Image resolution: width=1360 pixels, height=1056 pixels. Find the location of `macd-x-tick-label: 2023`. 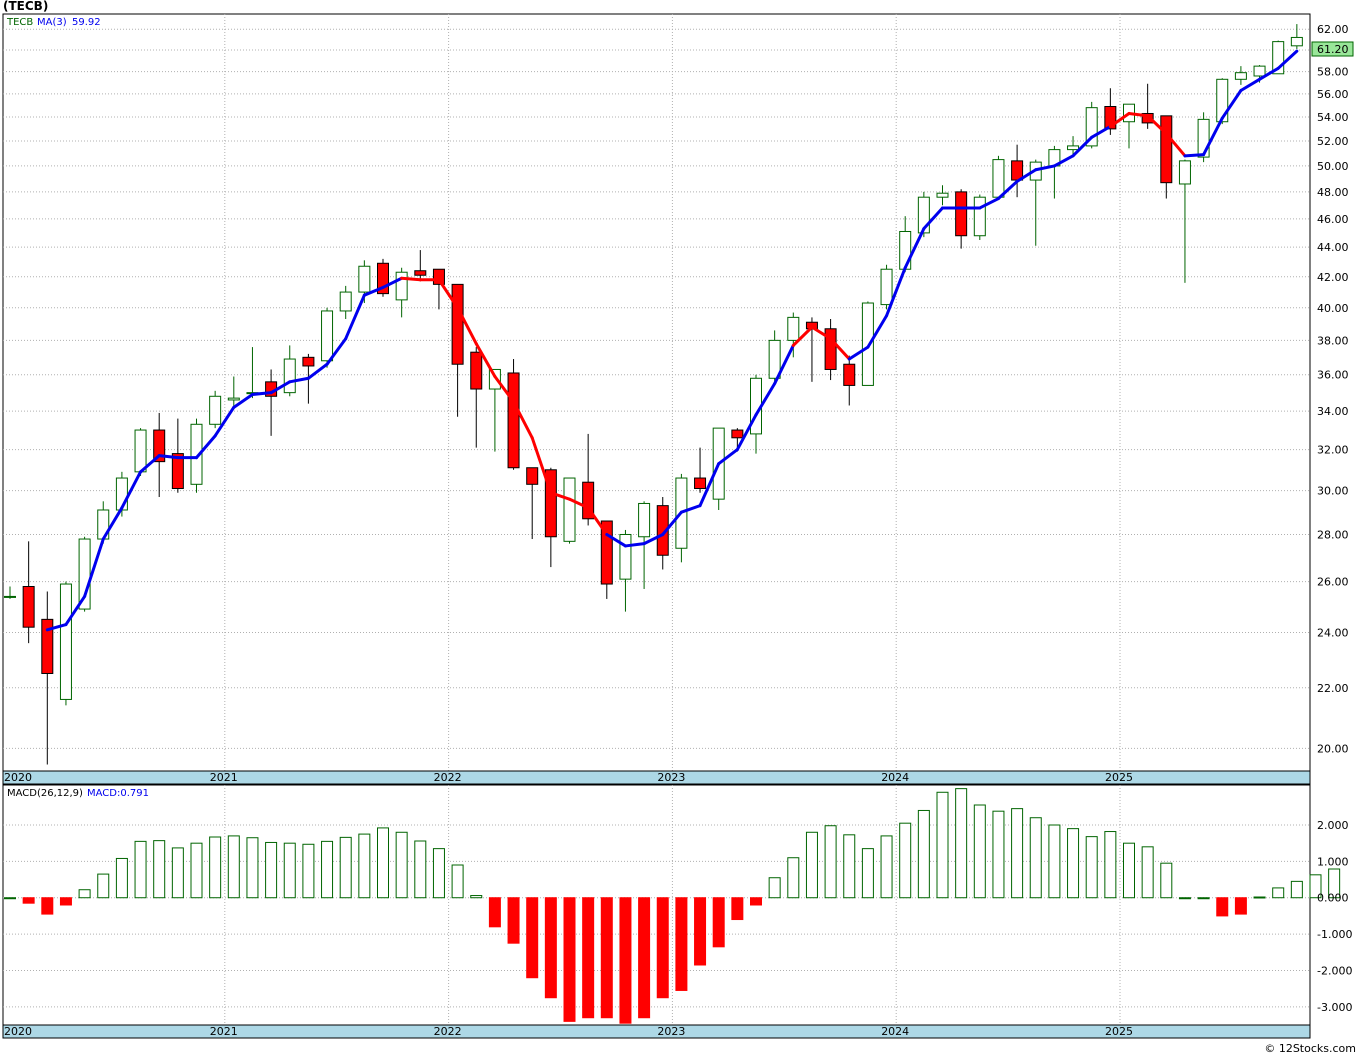

macd-x-tick-label: 2023 is located at coordinates (671, 1031).